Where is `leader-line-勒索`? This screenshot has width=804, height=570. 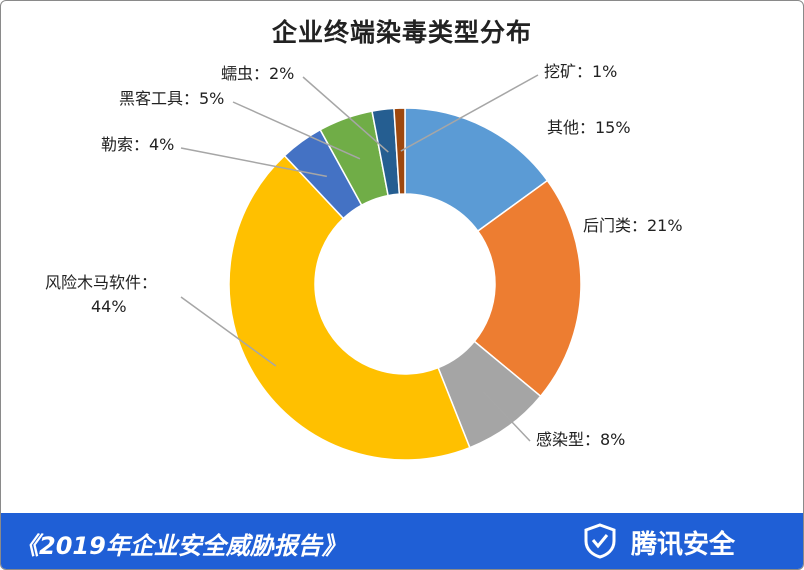
leader-line-勒索 is located at coordinates (253, 162).